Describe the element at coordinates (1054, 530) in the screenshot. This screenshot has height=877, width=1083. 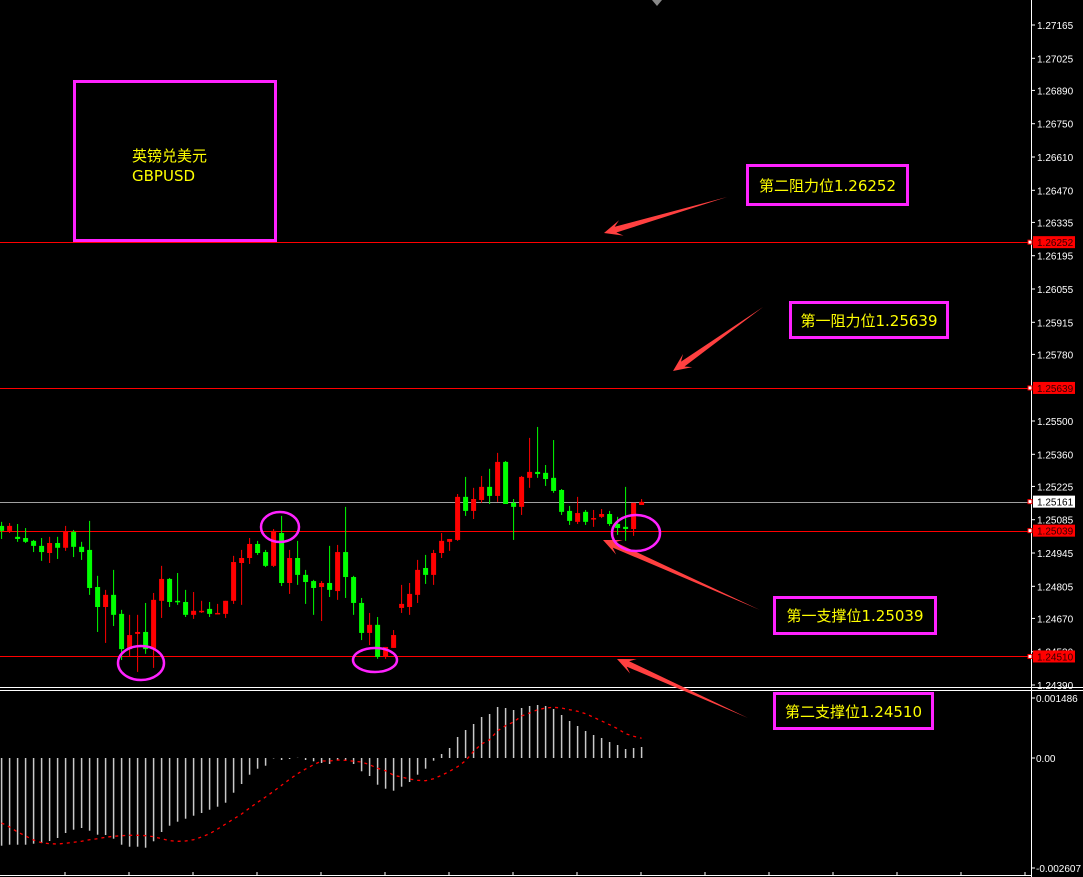
I see `price-tag` at that location.